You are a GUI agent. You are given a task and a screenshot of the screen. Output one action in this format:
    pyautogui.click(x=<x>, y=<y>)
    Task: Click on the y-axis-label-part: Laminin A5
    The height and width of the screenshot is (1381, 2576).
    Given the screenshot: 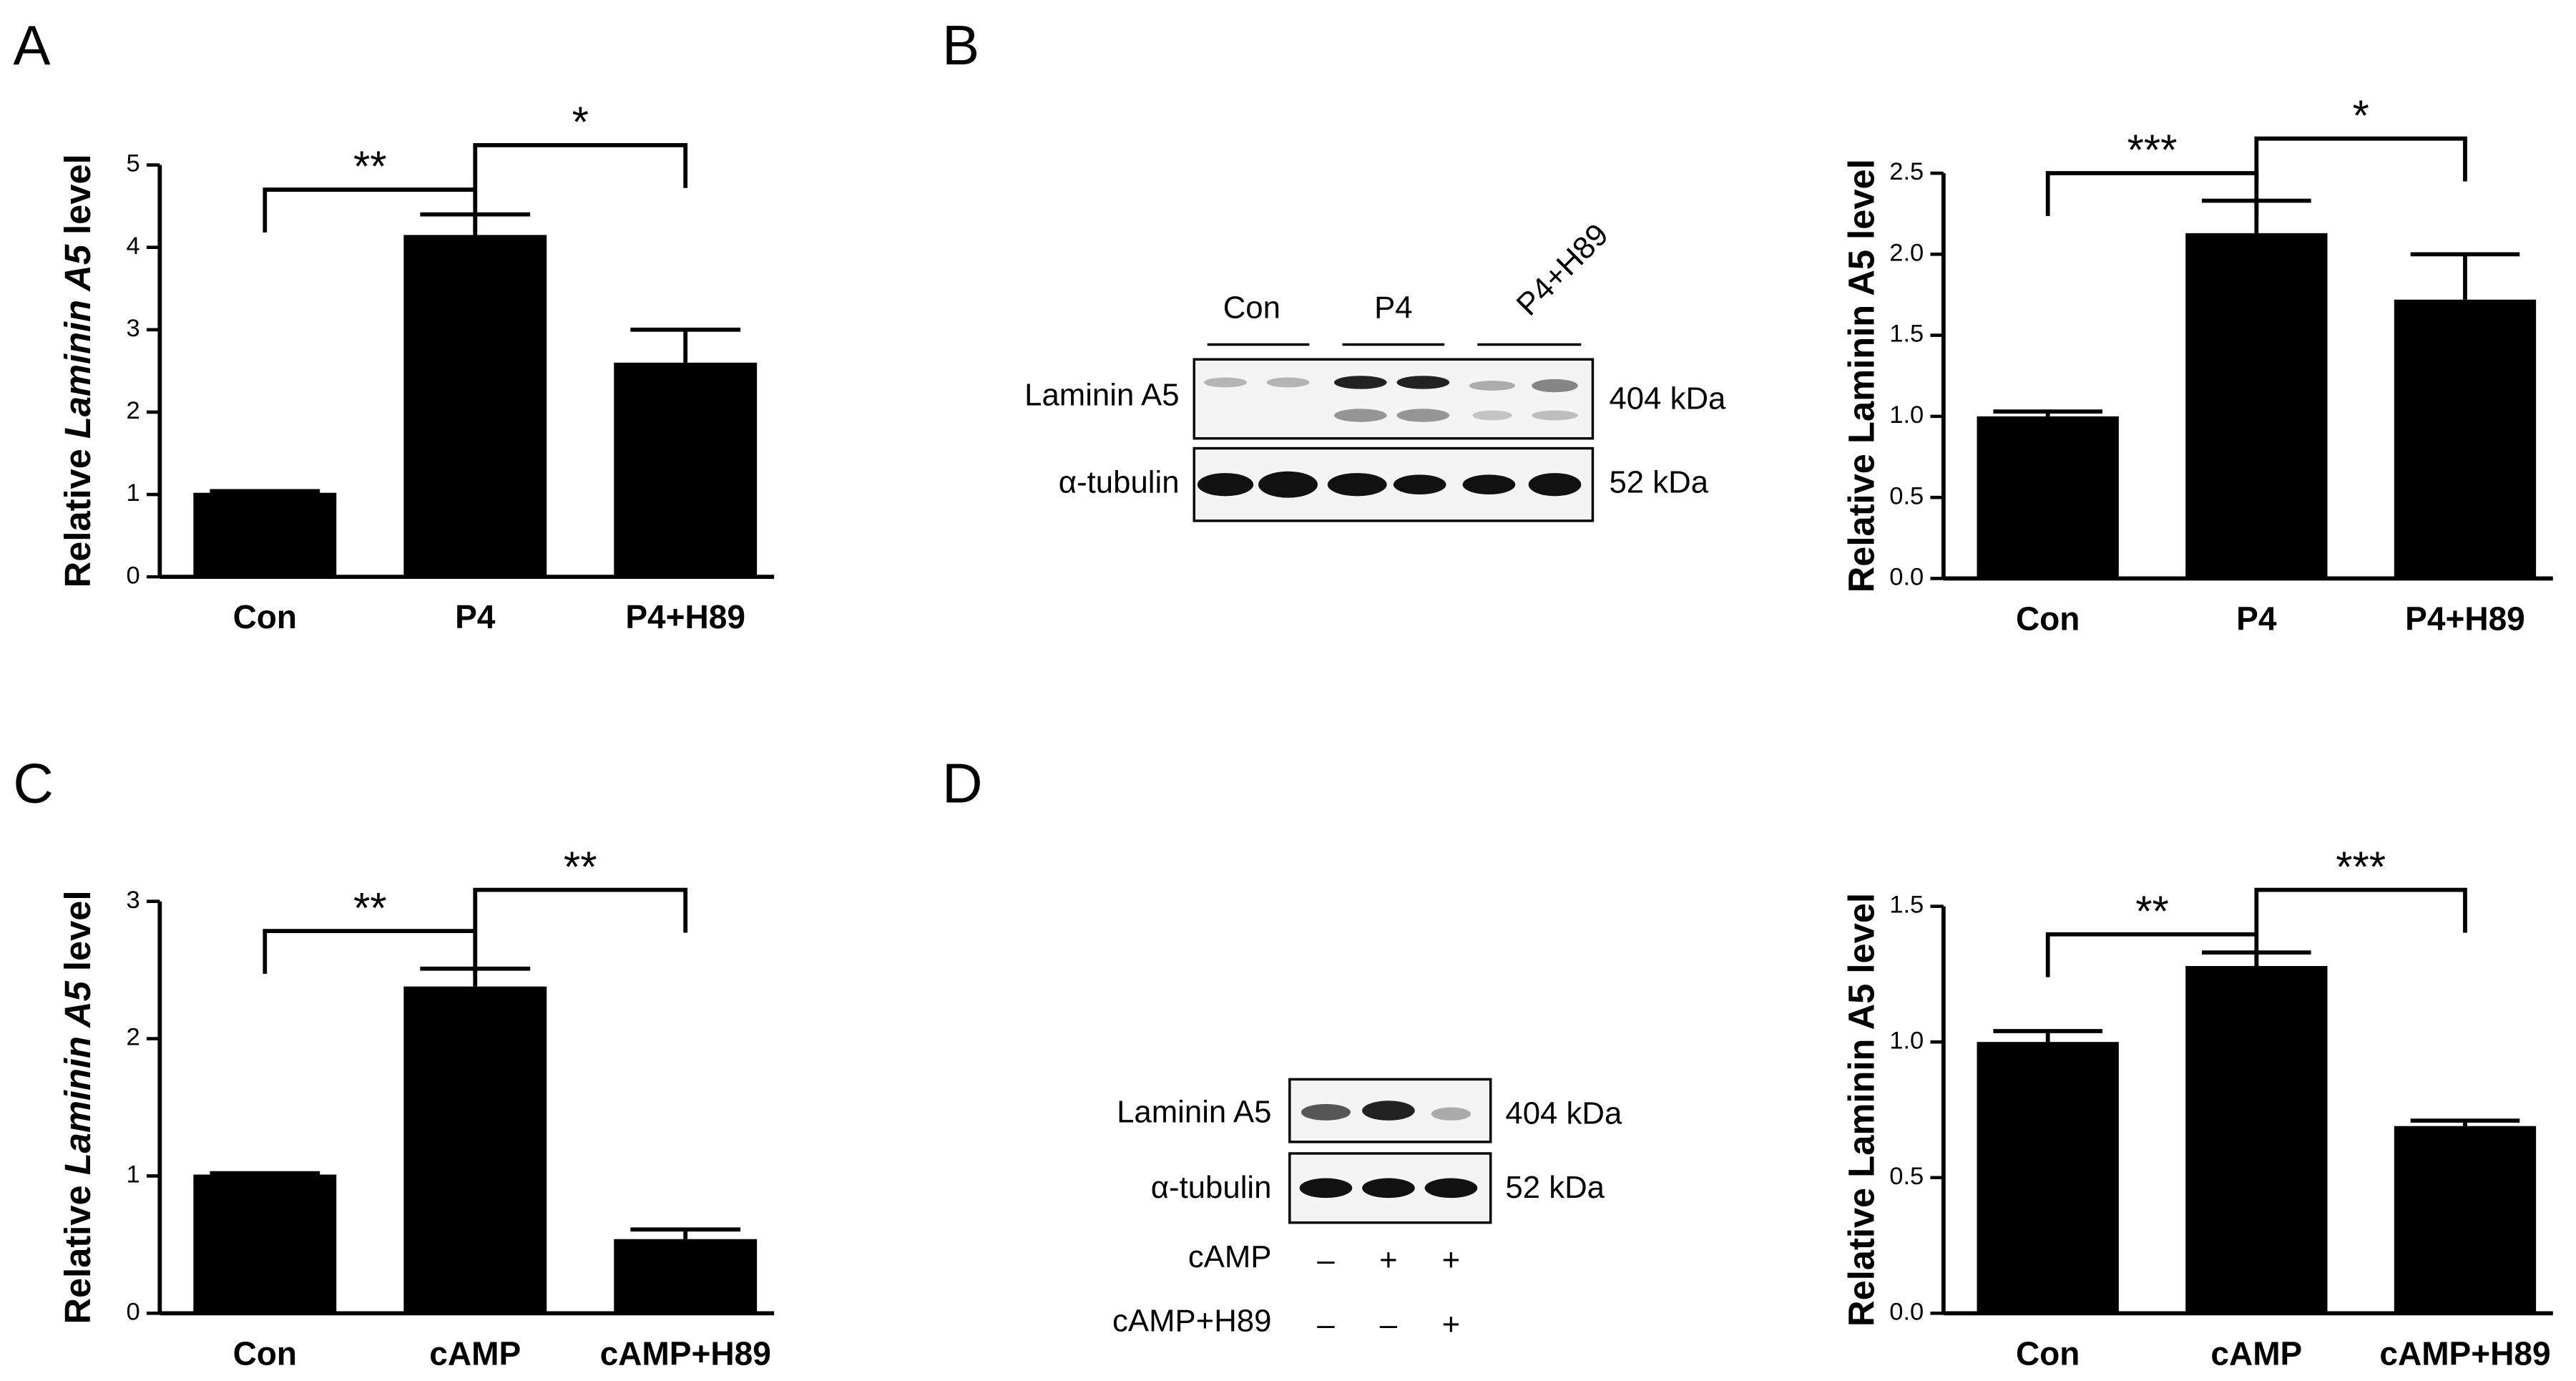 What is the action you would take?
    pyautogui.click(x=77, y=1077)
    